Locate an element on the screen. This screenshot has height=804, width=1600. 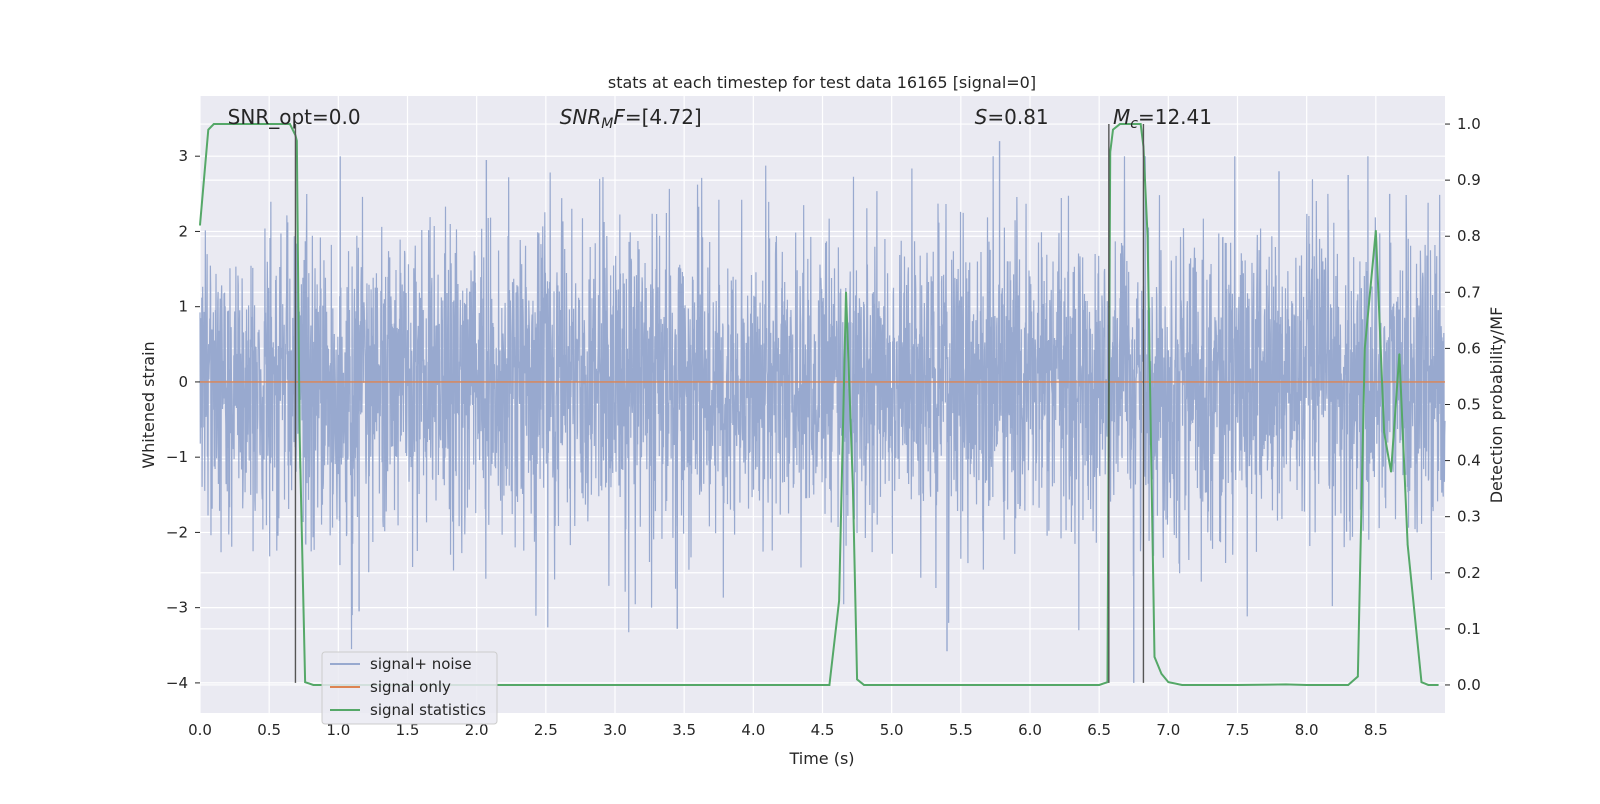
y-tick-label: −2 is located at coordinates (177, 532).